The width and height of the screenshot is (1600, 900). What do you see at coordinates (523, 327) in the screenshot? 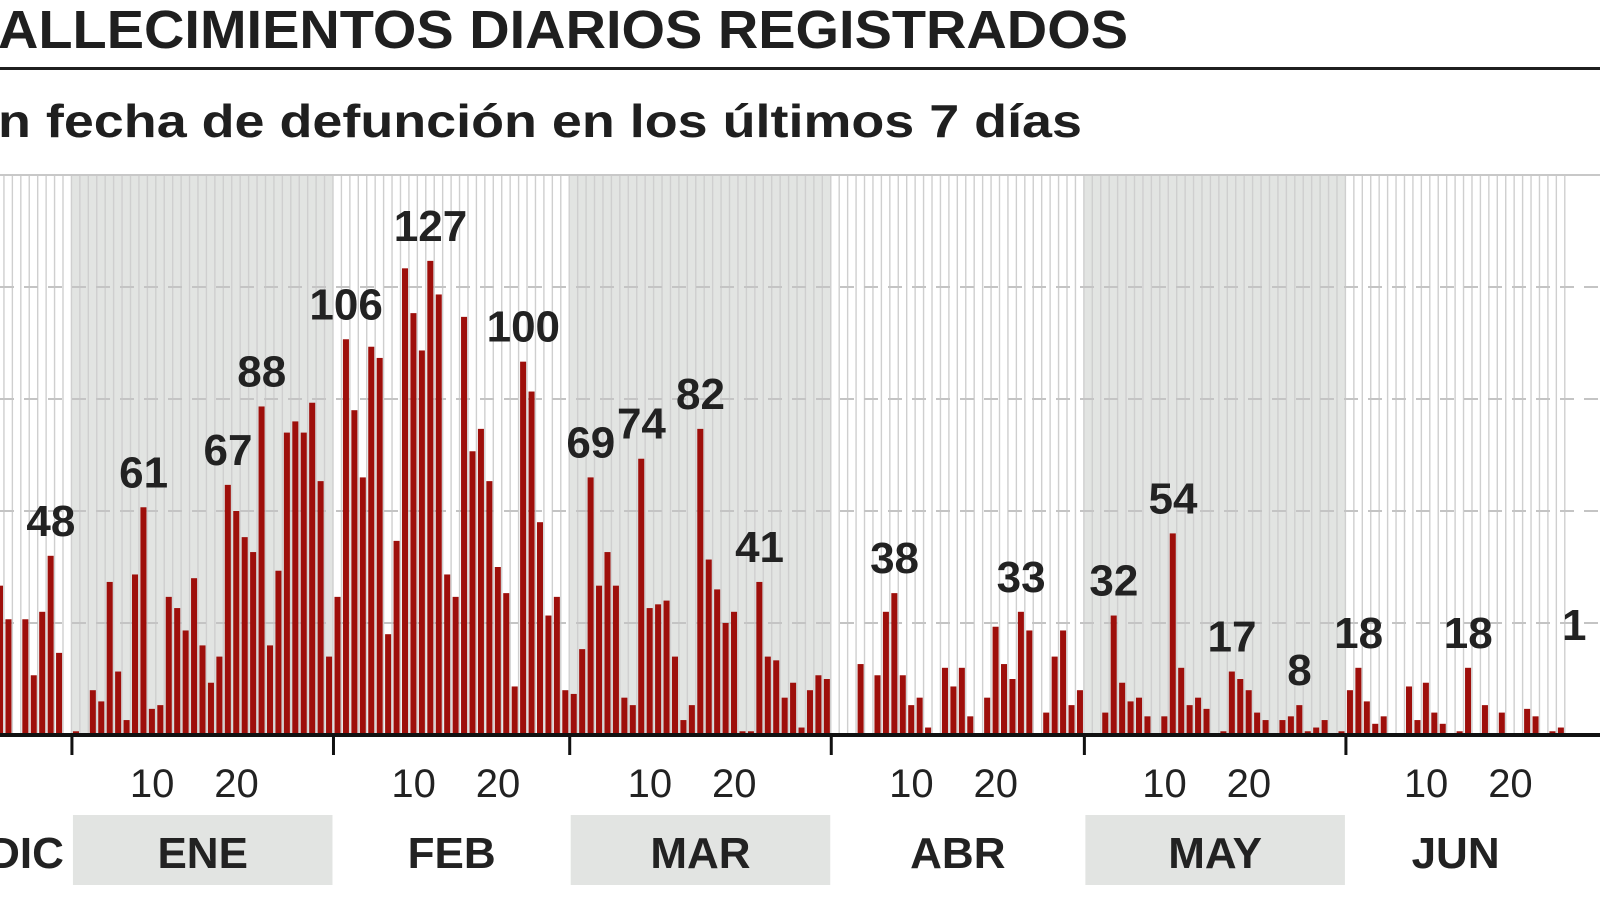
I see `data-label: 100` at bounding box center [523, 327].